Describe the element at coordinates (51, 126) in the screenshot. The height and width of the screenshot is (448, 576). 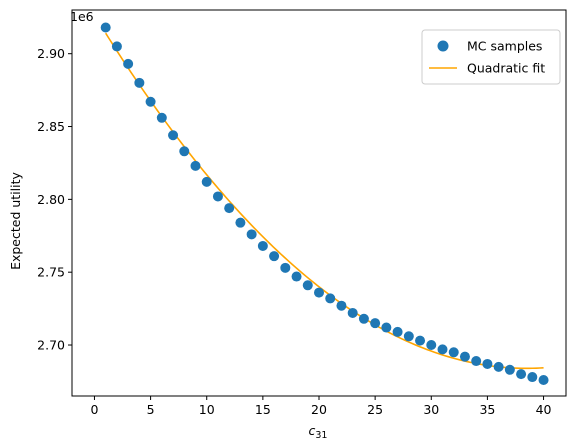
I see `y-tick-label: 2.85` at that location.